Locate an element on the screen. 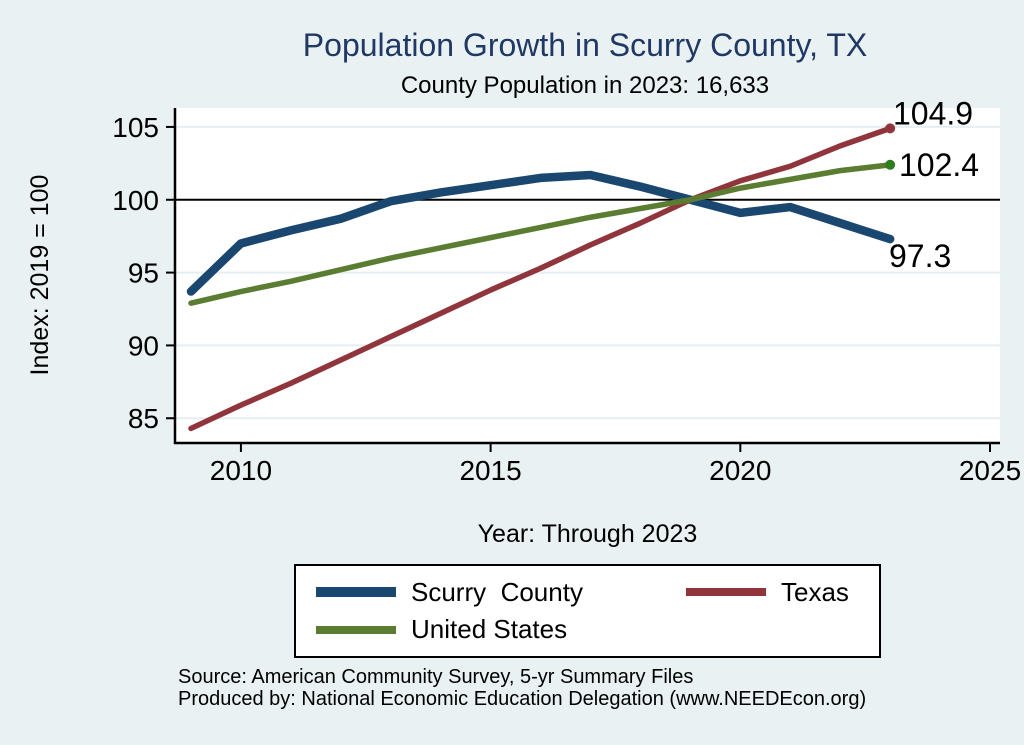 The width and height of the screenshot is (1024, 745). series-end-dot-texas is located at coordinates (890, 128).